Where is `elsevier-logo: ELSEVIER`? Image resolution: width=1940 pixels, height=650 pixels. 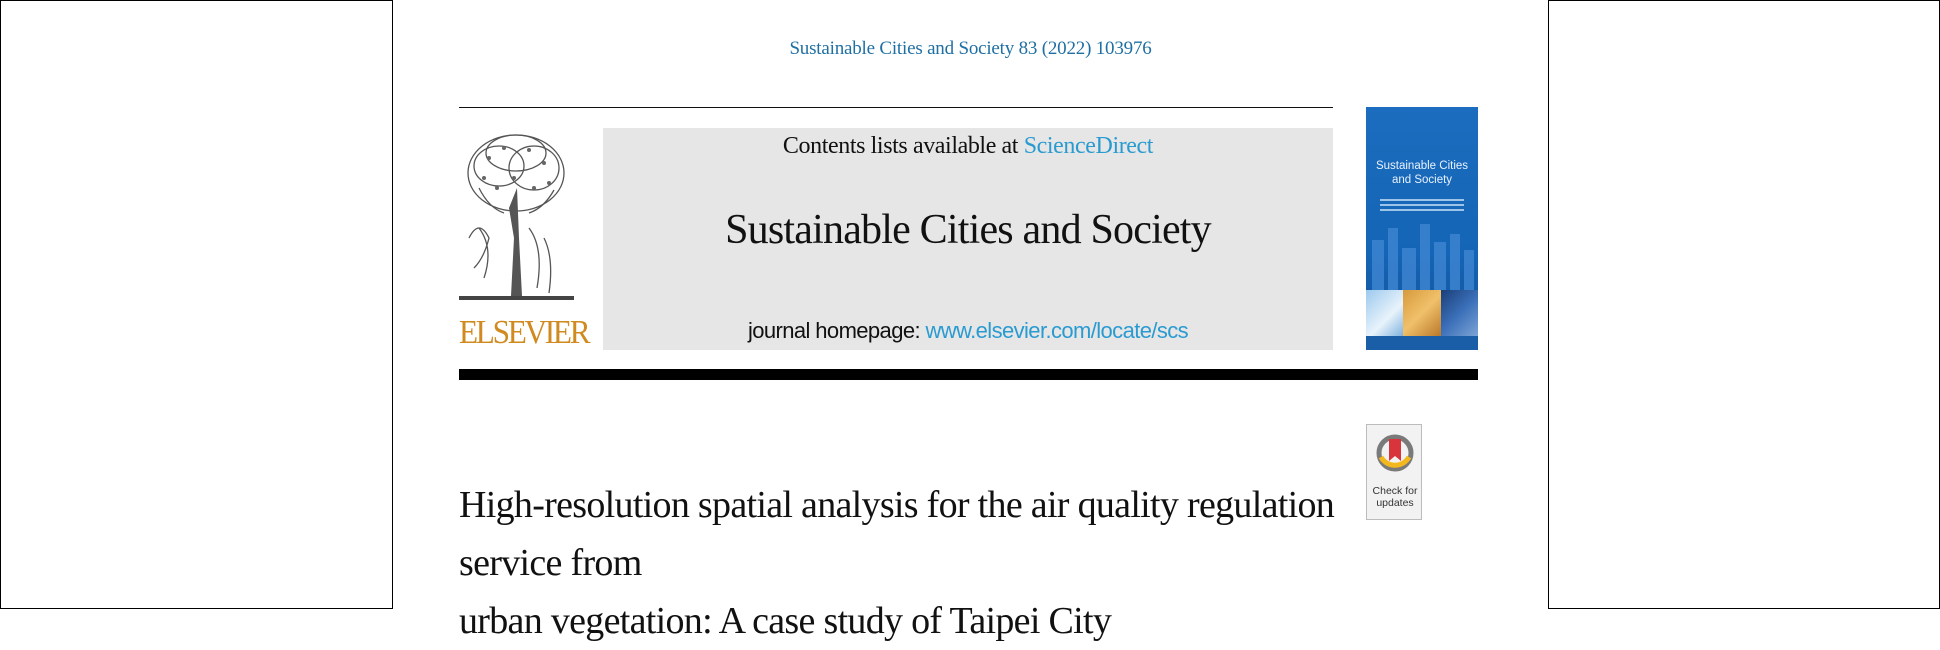 elsevier-logo: ELSEVIER is located at coordinates (525, 239).